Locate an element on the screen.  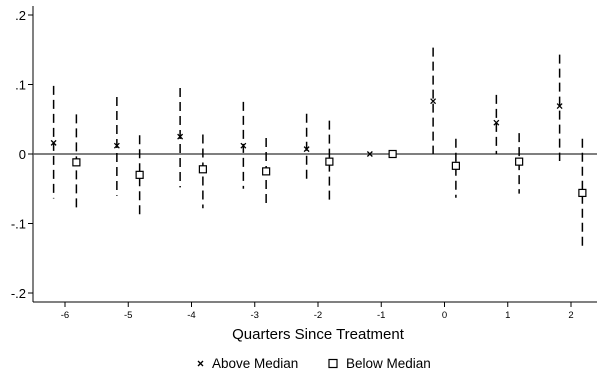
y-tick-label: -.1 is located at coordinates (18, 224).